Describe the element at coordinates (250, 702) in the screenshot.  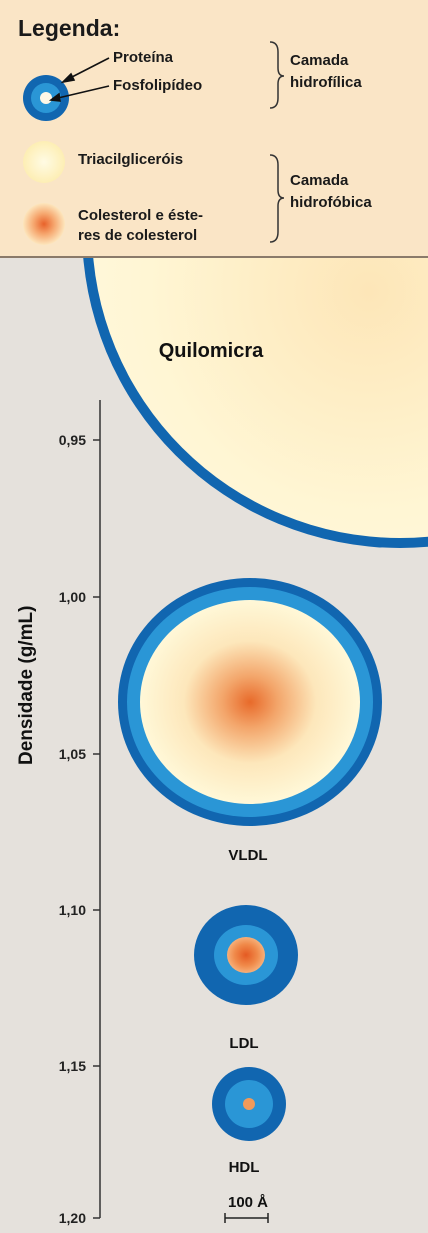
I see `vldl-particle` at that location.